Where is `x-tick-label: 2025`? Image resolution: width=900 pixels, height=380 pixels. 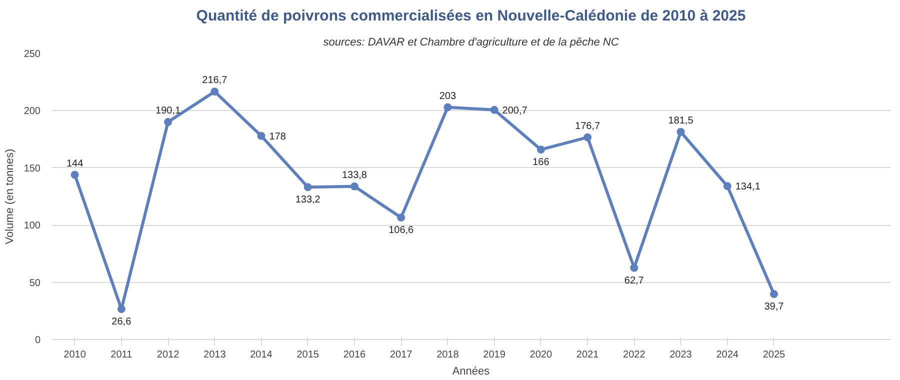 x-tick-label: 2025 is located at coordinates (774, 355).